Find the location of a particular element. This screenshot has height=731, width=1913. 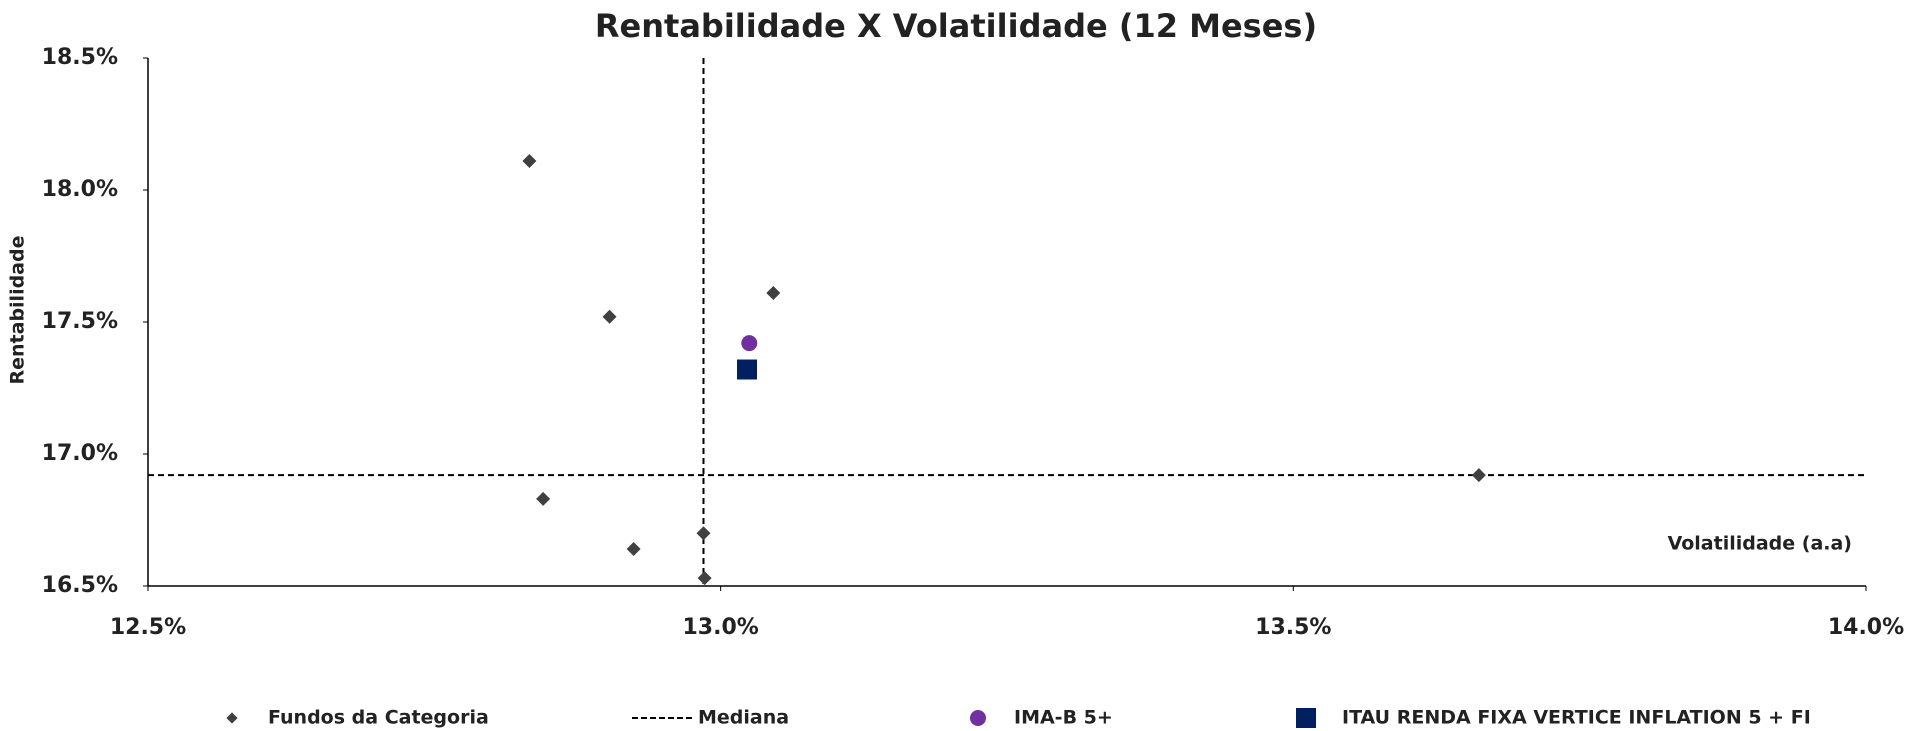

x-tick-label: 13.0% is located at coordinates (721, 627).